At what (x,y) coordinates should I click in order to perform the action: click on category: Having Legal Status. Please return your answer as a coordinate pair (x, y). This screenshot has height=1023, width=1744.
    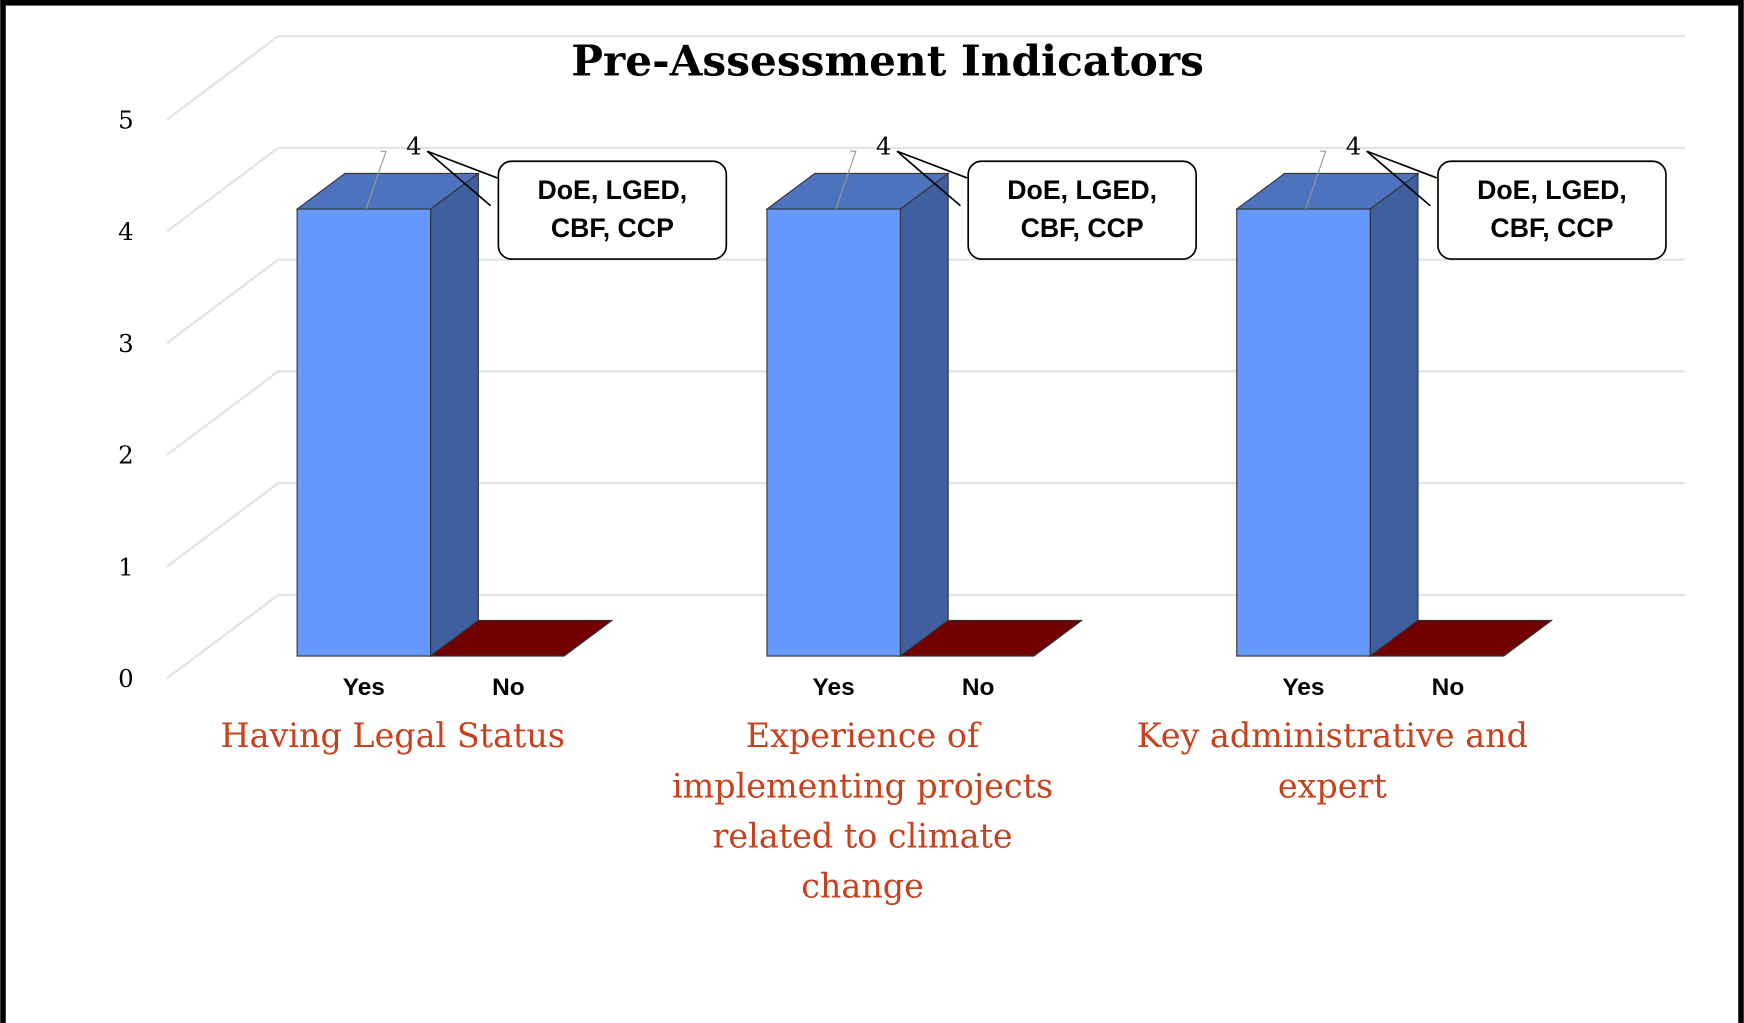
    Looking at the image, I should click on (392, 737).